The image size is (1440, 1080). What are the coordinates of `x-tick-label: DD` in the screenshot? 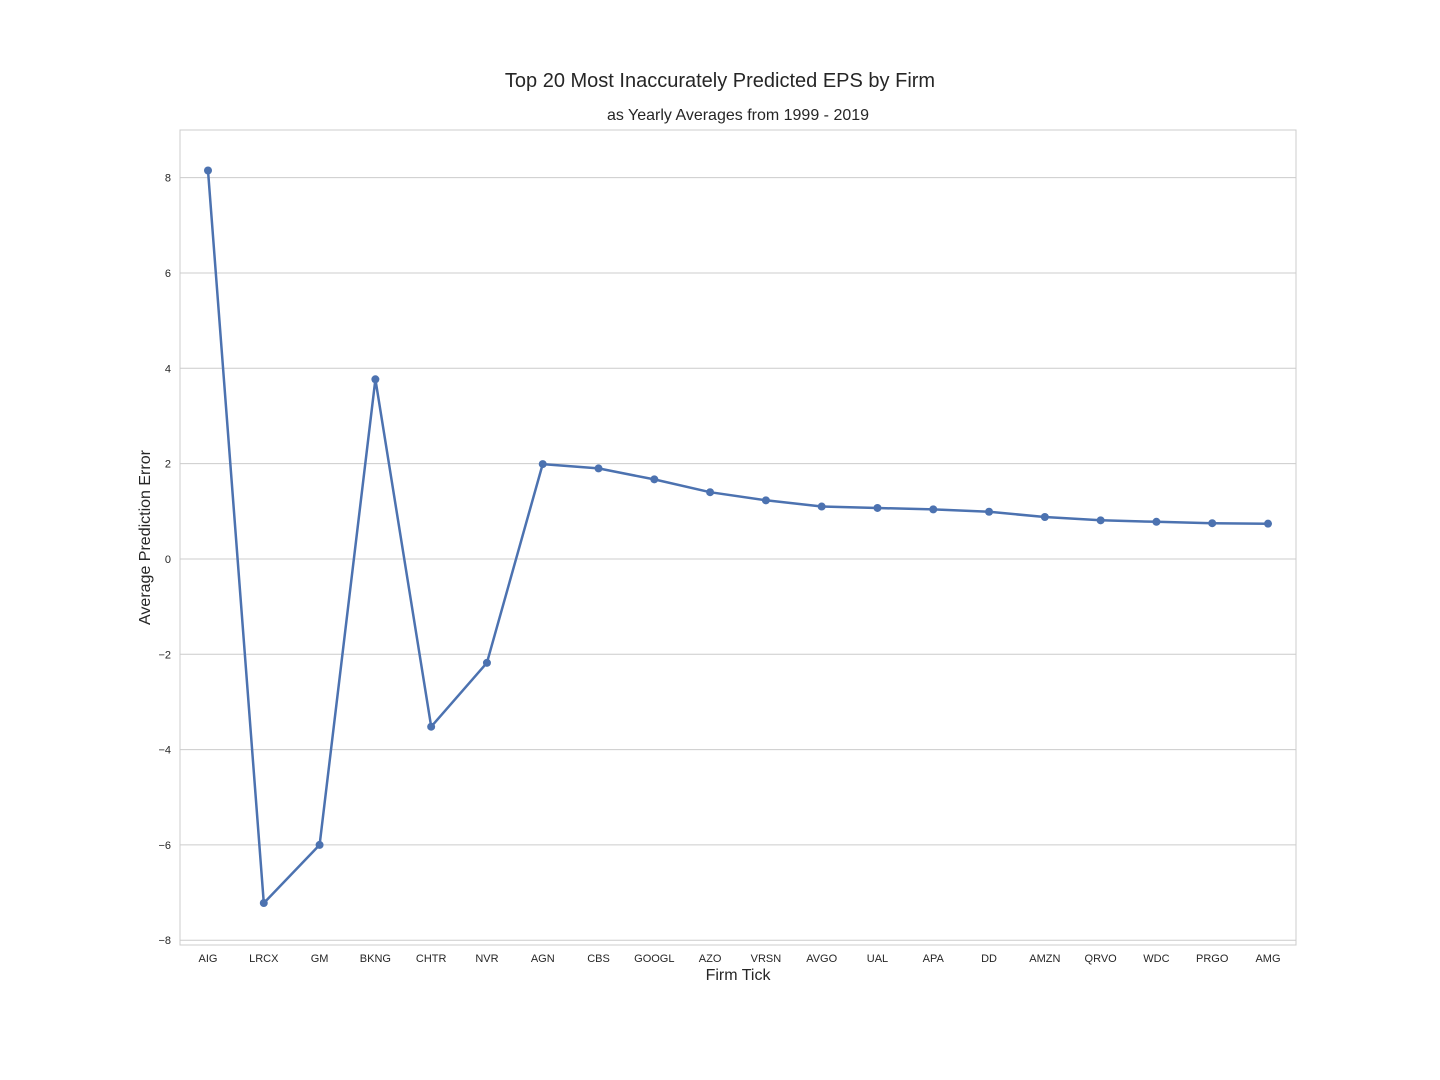 It's located at (989, 959).